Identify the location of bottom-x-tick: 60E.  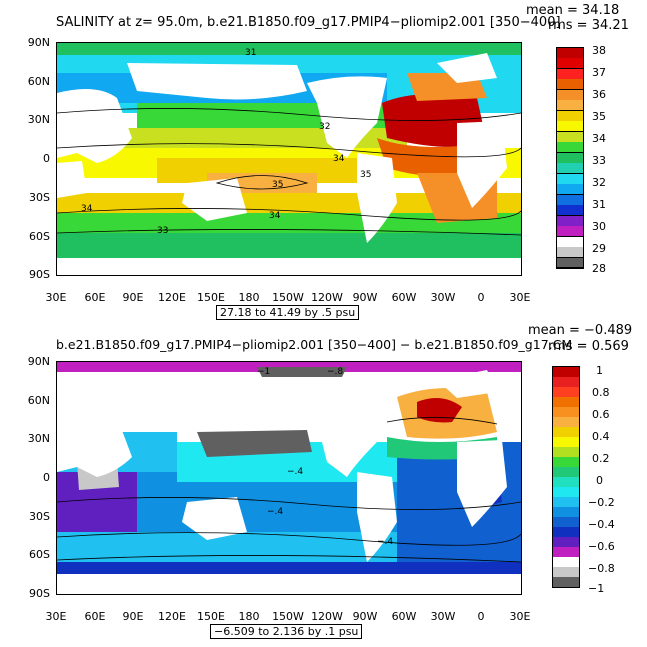
(95, 616).